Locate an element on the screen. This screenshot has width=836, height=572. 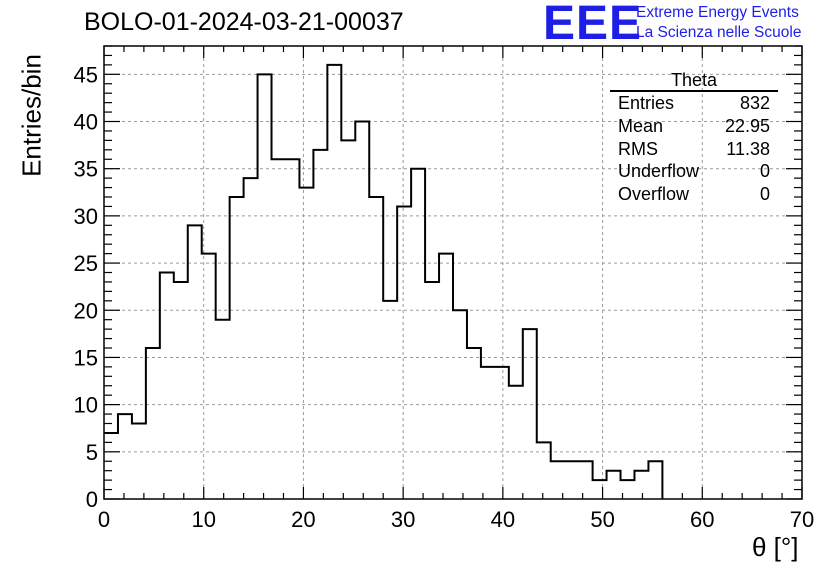
x-tick-label: 50 is located at coordinates (602, 519).